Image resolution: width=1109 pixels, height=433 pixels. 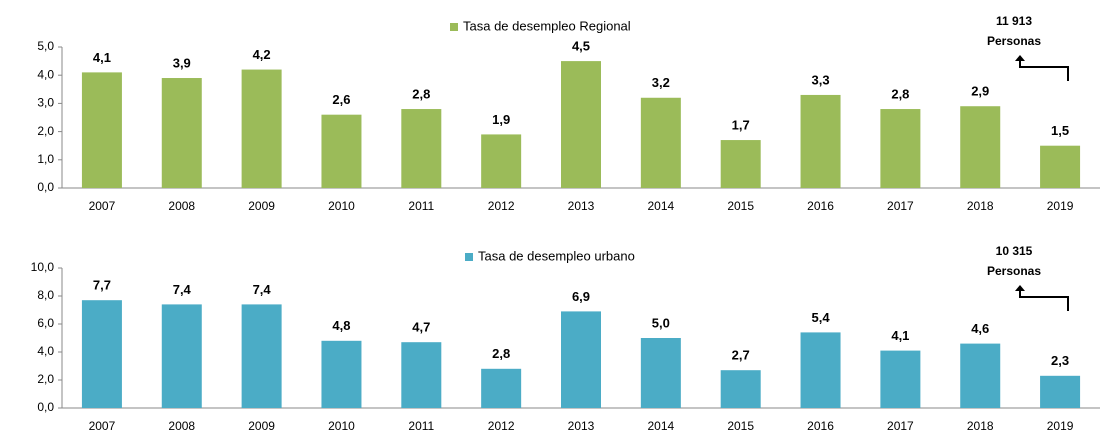 I want to click on y-tick-label: 5,0, so click(x=45, y=46).